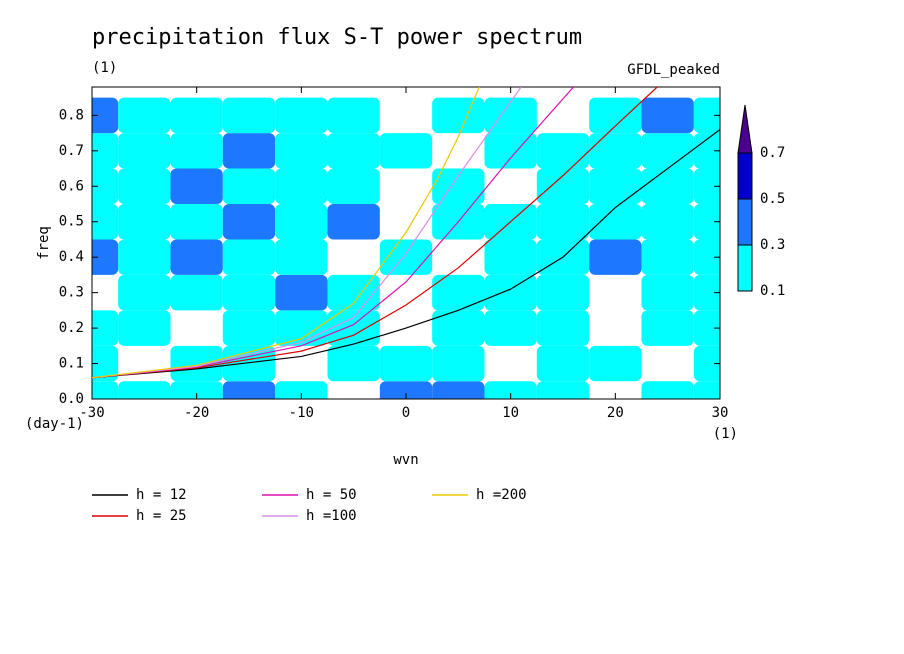  I want to click on x-tick-label: 0, so click(406, 413).